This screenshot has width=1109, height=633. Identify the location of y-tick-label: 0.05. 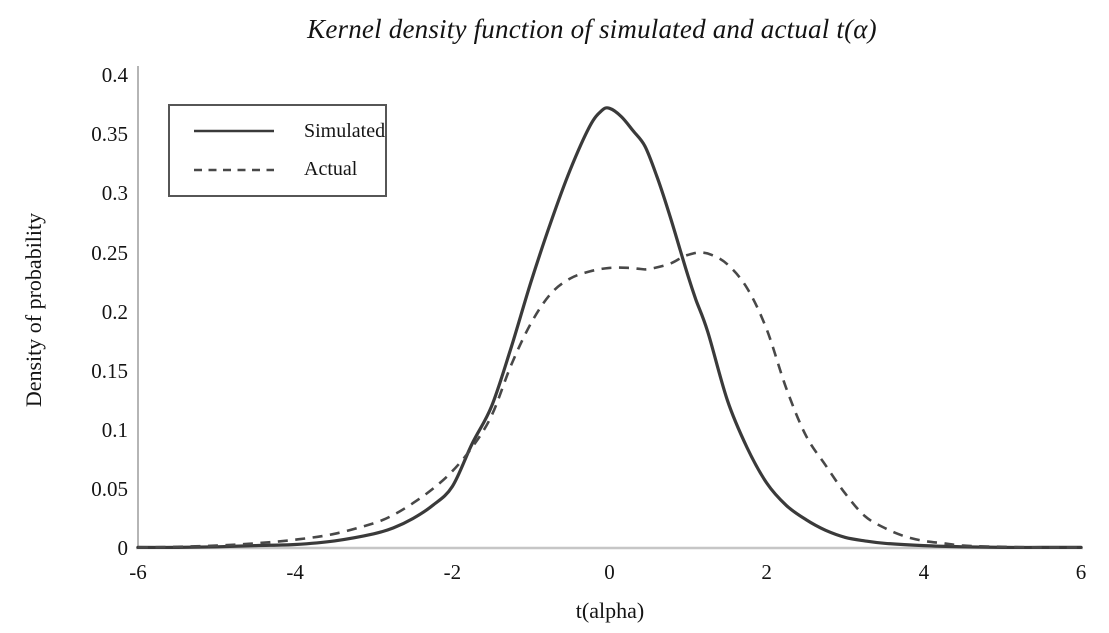
(109, 488).